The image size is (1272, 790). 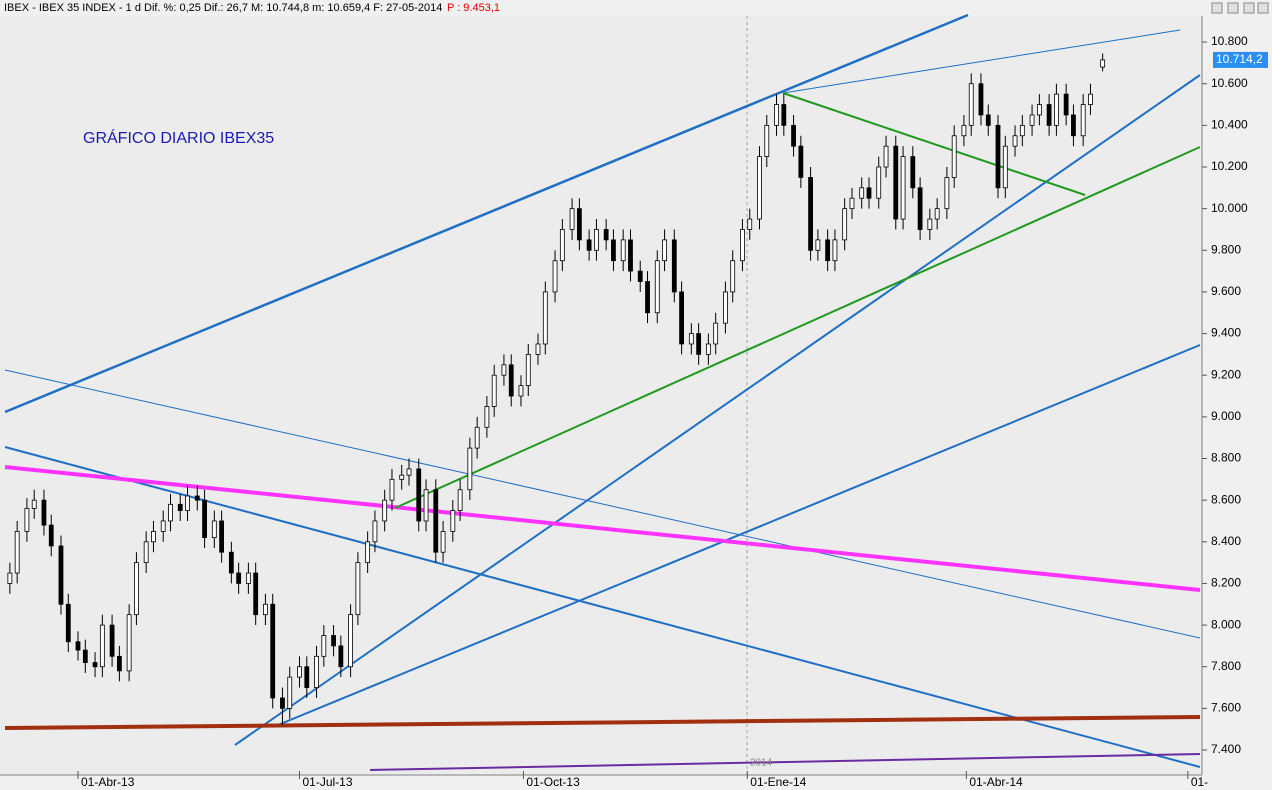 I want to click on x-tick-label: 01-Ene-14, so click(x=778, y=782).